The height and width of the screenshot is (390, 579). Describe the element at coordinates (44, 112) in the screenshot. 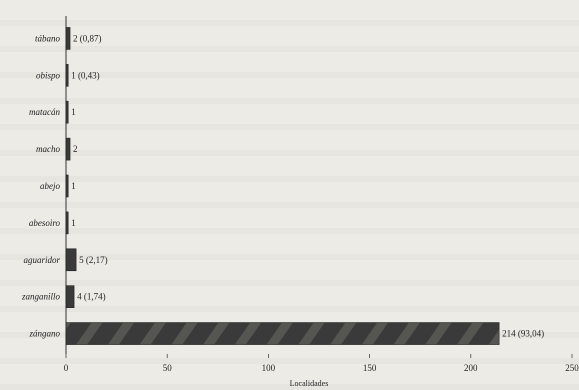

I see `category-label: matacán` at that location.